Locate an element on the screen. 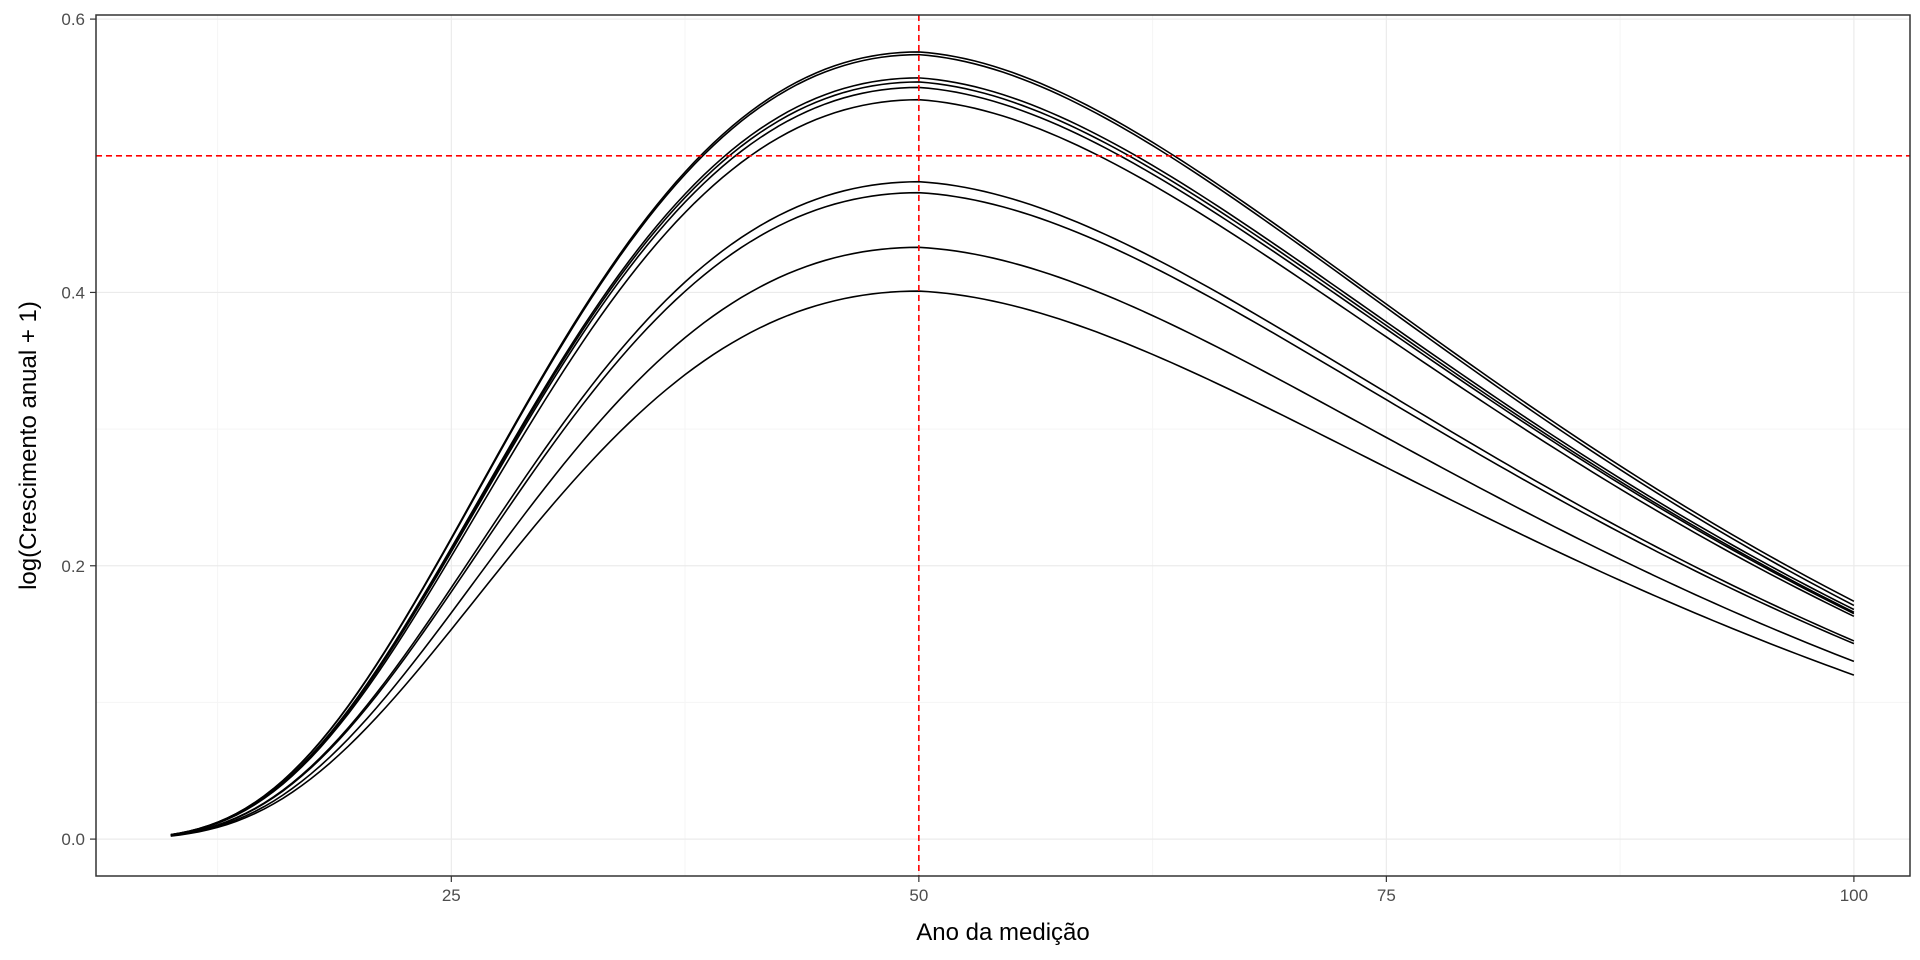  x-tick-label: 25 is located at coordinates (451, 895).